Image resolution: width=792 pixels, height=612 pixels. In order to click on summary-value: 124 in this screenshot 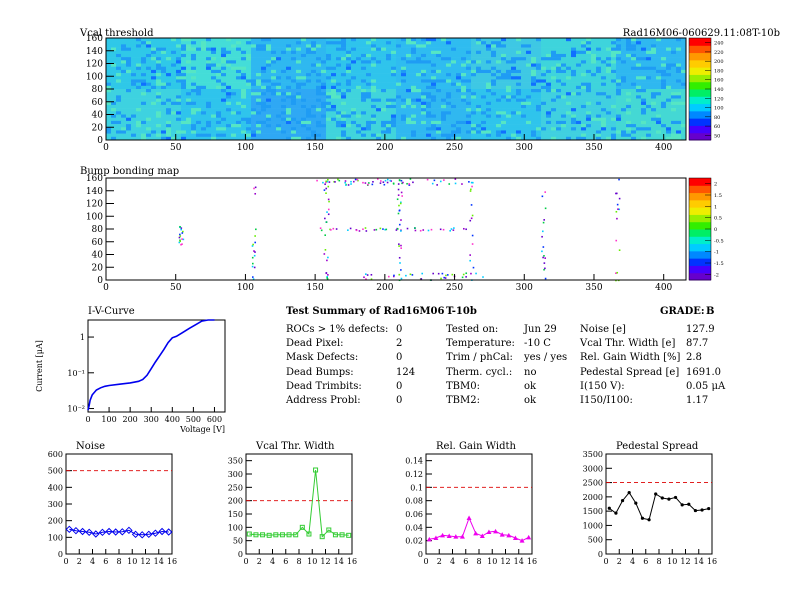, I will do `click(406, 372)`.